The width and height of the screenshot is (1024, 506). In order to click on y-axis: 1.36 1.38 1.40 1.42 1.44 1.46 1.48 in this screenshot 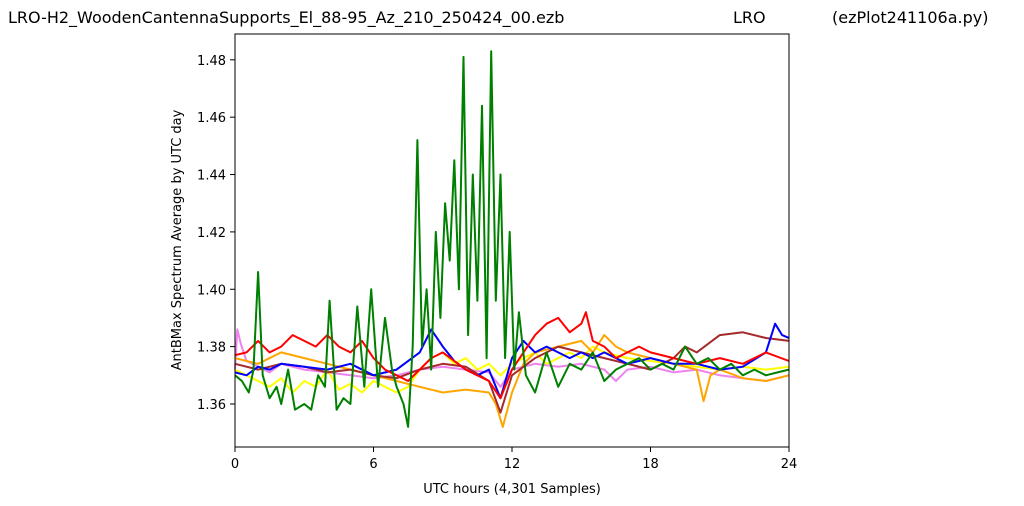, I will do `click(216, 233)`.